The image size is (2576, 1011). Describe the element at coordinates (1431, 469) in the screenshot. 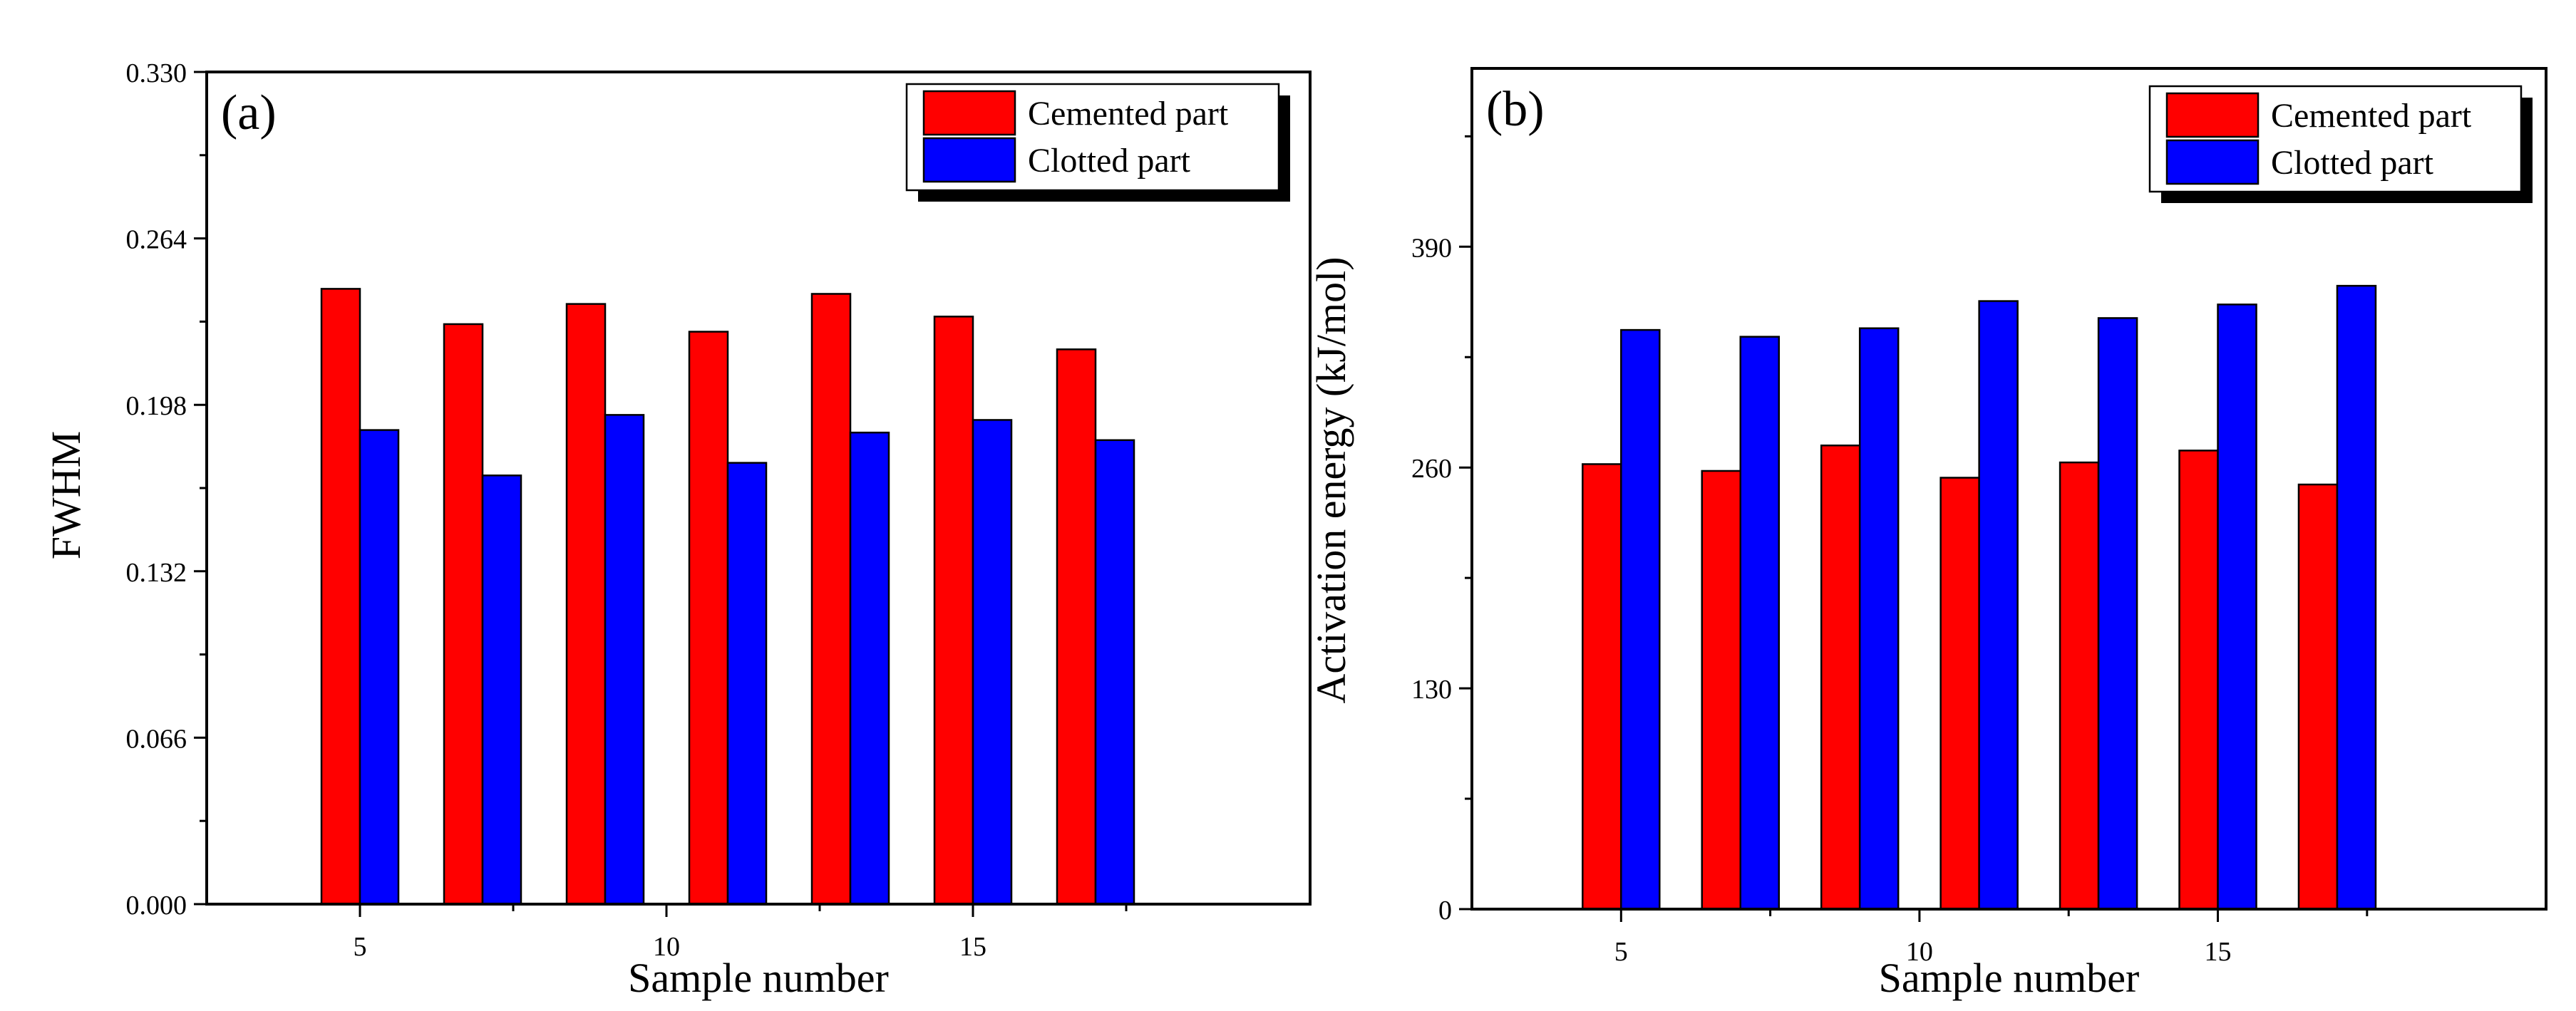

I see `y-tick-label: 260` at that location.